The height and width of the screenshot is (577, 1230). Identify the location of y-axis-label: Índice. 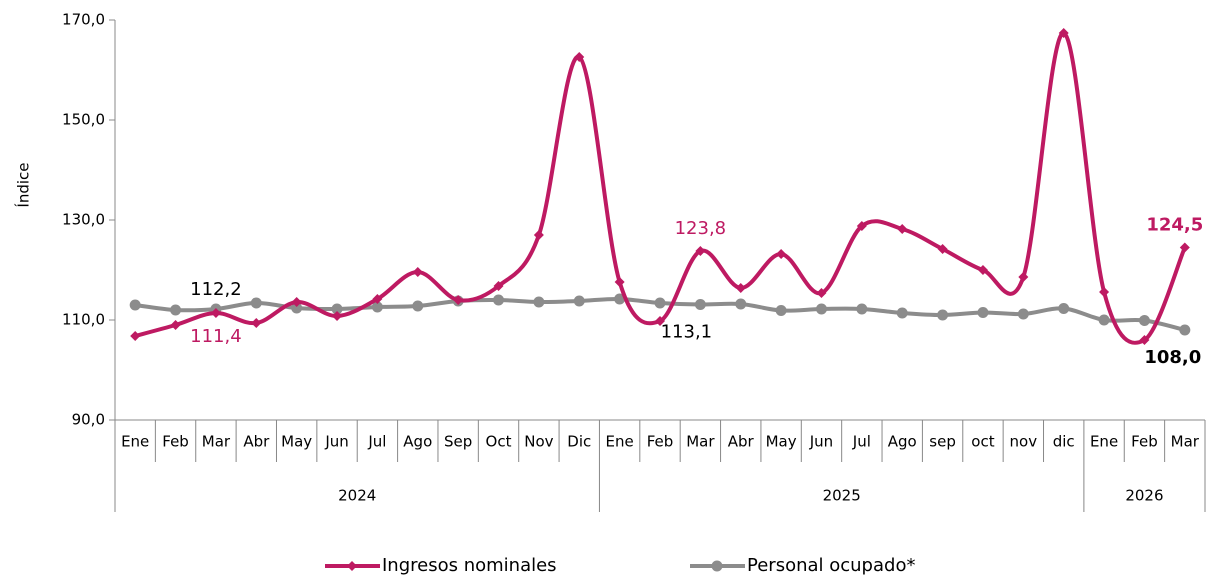
(23, 184).